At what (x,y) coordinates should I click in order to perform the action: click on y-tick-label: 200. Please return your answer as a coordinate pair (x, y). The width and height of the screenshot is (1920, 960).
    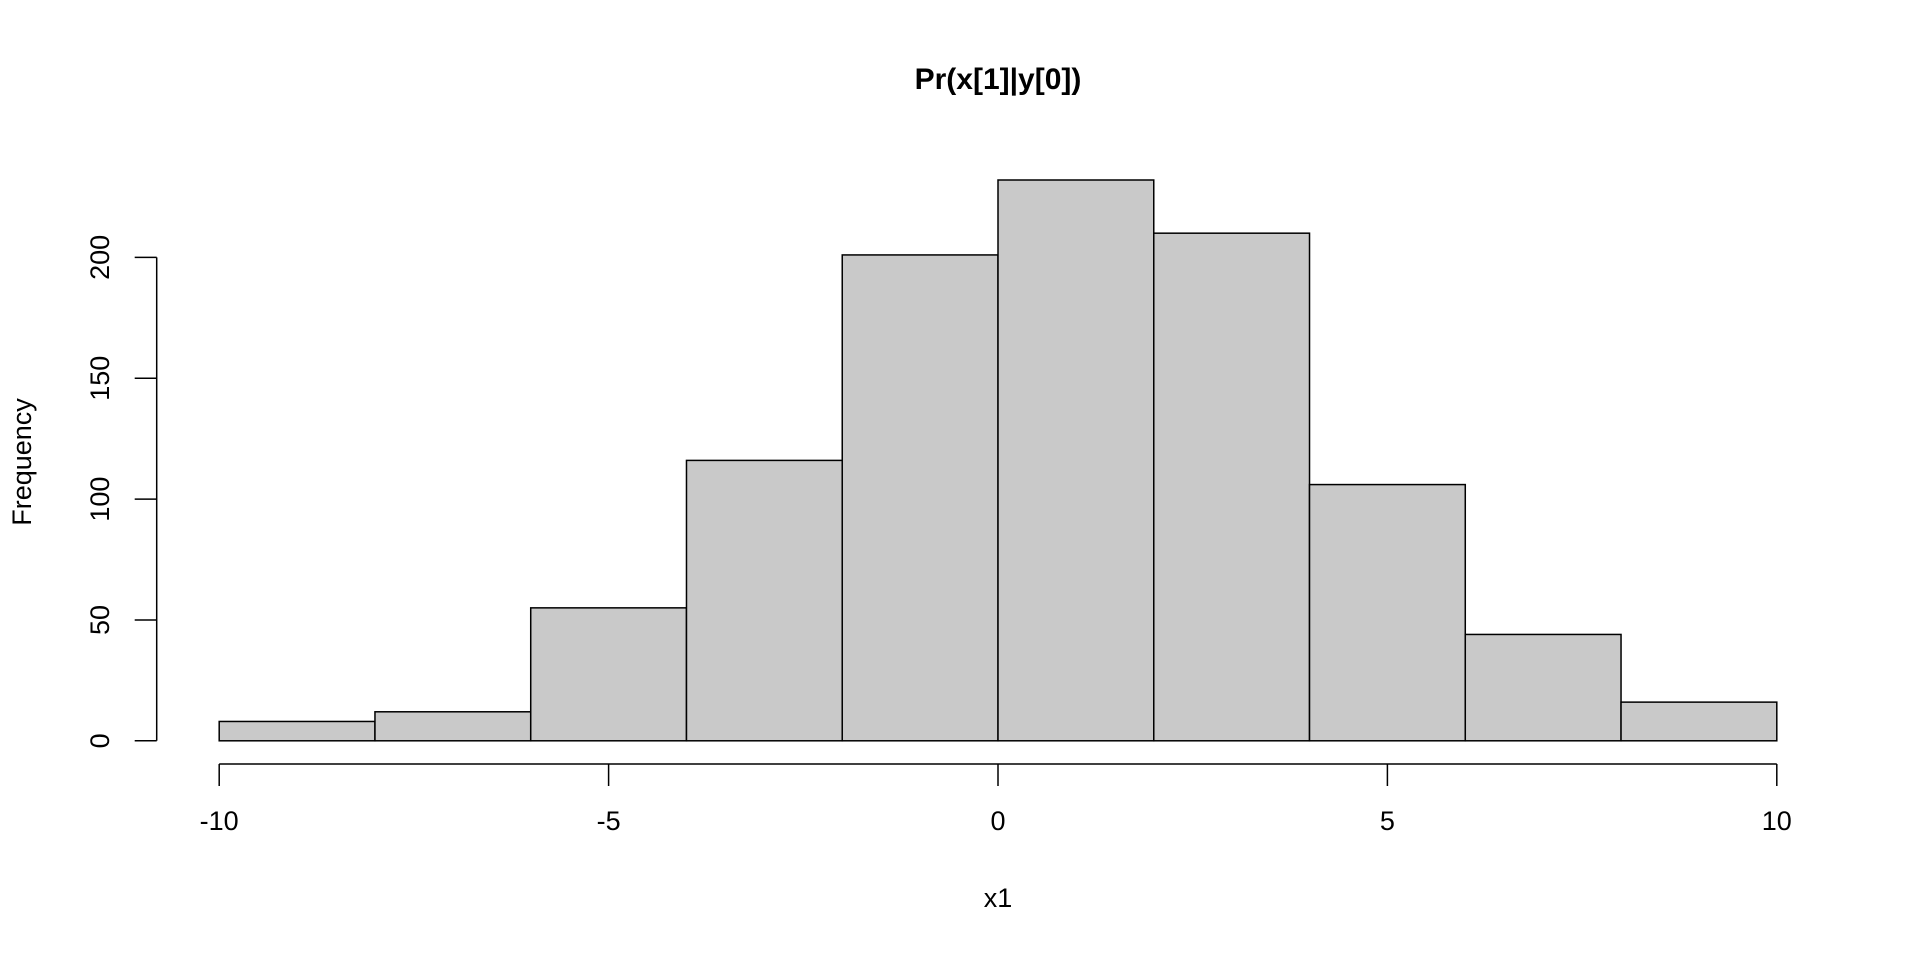
    Looking at the image, I should click on (100, 257).